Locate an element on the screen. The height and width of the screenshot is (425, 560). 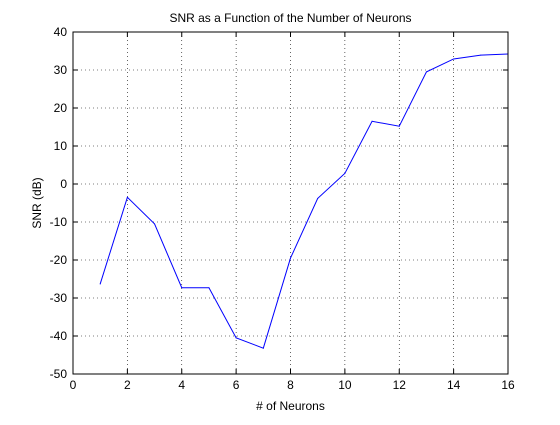
x-tick-label: 12 is located at coordinates (400, 385).